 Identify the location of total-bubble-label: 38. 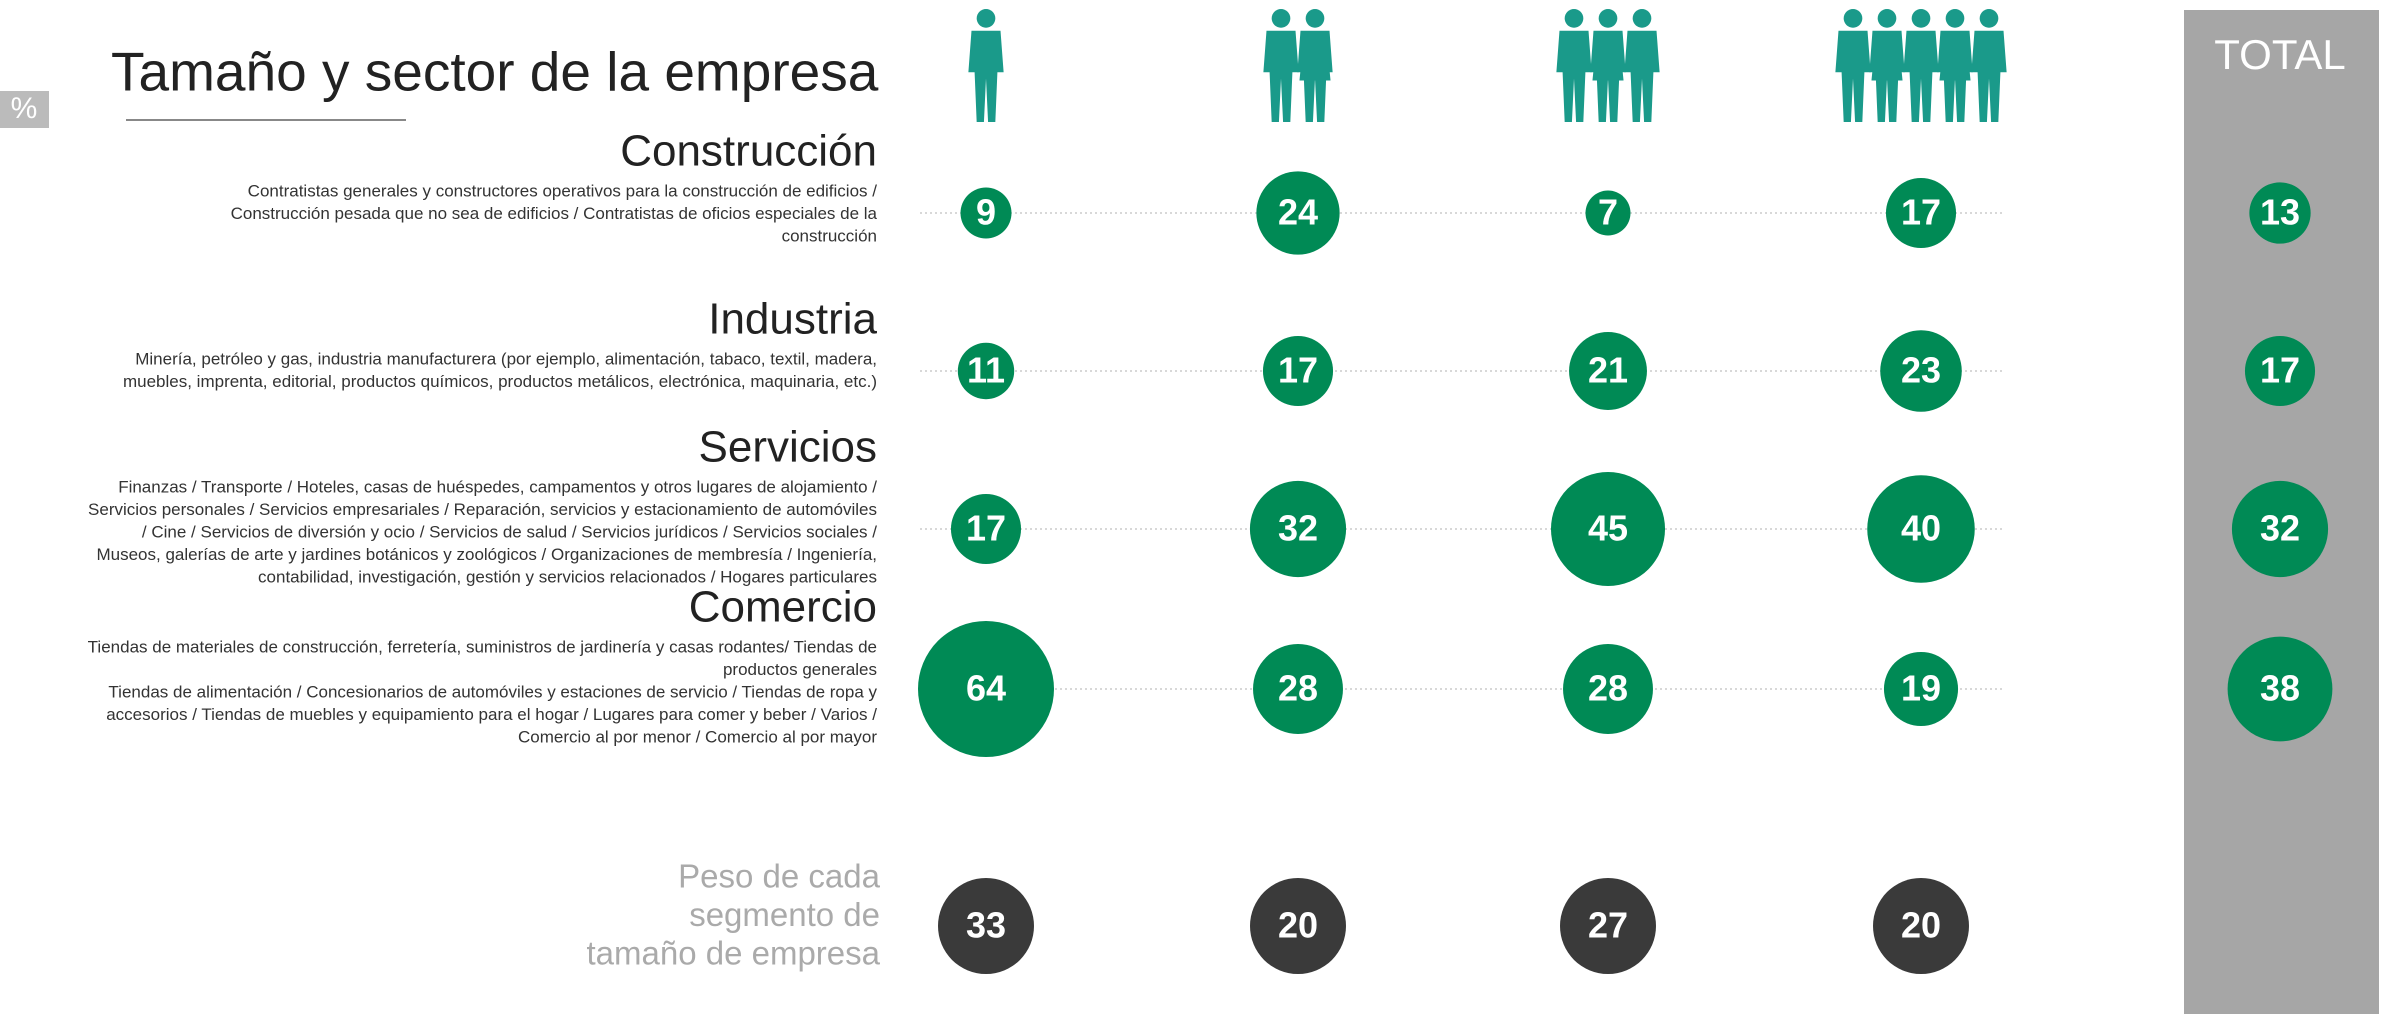
(2280, 688).